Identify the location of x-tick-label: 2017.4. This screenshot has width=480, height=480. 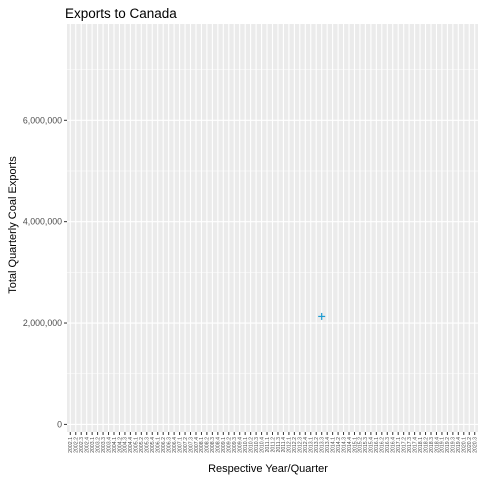
(415, 445).